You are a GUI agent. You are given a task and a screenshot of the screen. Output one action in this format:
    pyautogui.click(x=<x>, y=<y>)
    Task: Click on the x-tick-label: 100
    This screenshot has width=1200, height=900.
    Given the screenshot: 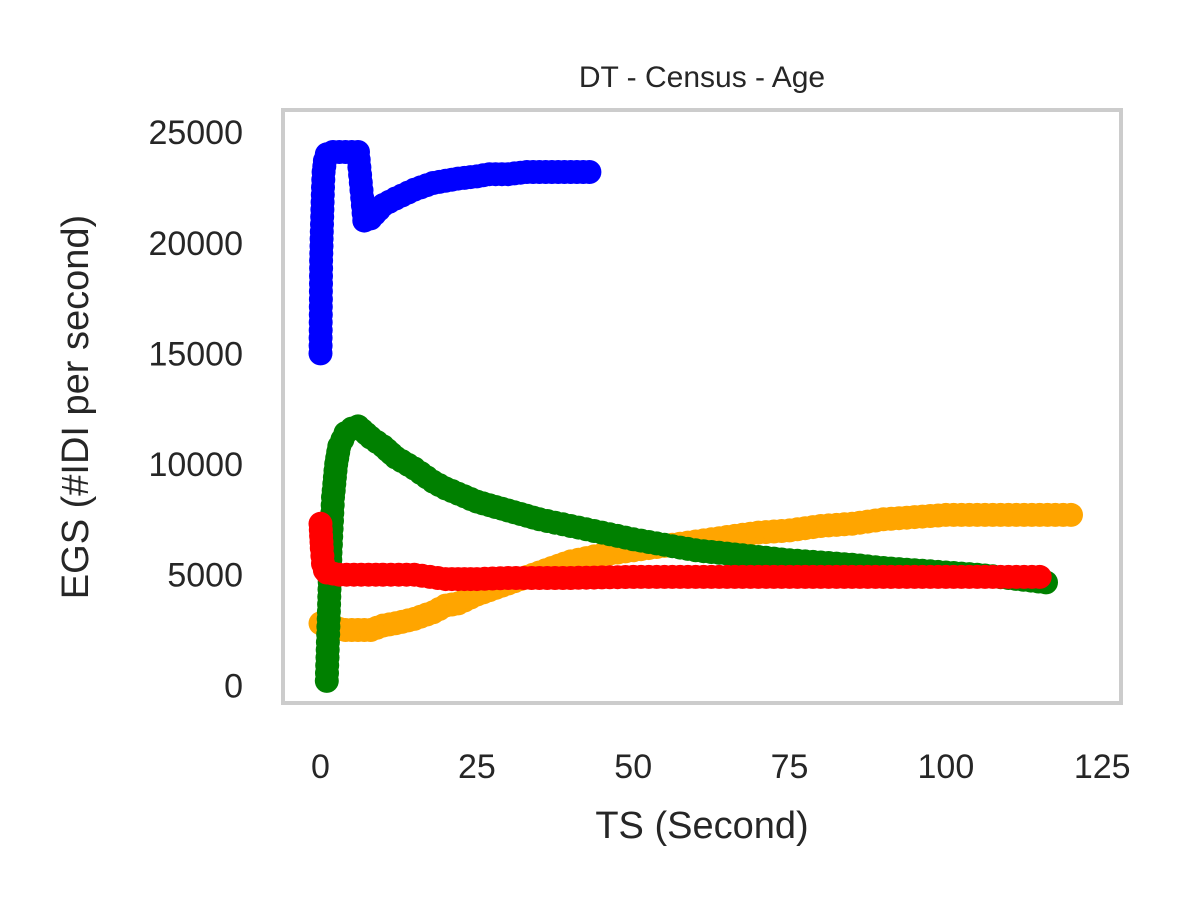 What is the action you would take?
    pyautogui.click(x=946, y=767)
    